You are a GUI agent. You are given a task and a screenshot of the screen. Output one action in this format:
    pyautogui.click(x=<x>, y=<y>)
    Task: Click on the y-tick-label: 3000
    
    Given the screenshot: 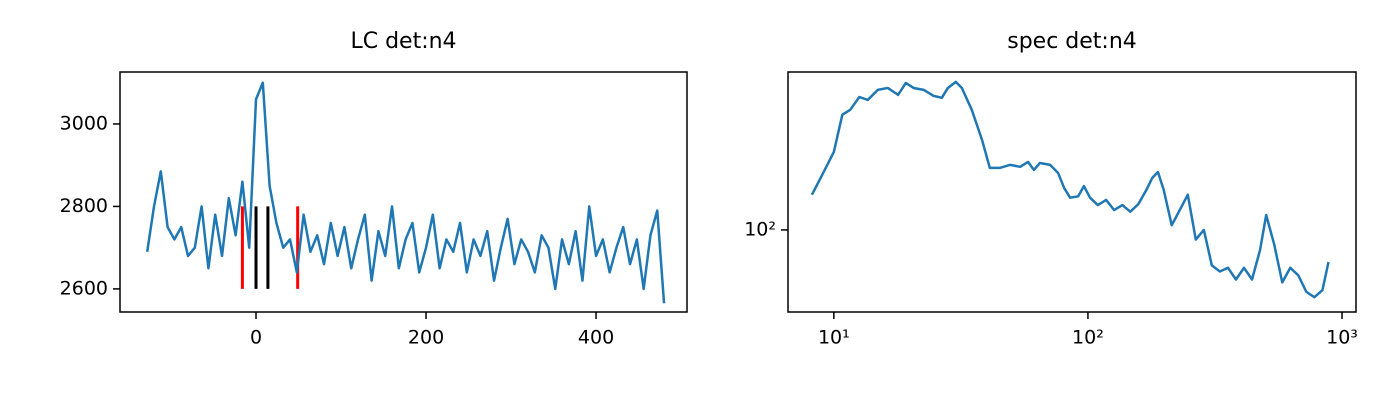 What is the action you would take?
    pyautogui.click(x=84, y=123)
    